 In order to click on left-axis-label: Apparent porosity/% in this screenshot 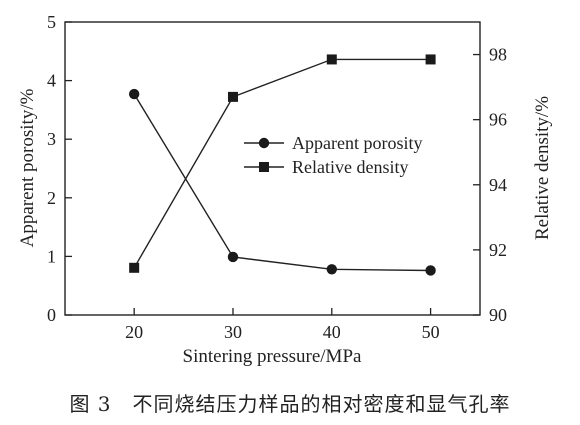, I will do `click(27, 167)`.